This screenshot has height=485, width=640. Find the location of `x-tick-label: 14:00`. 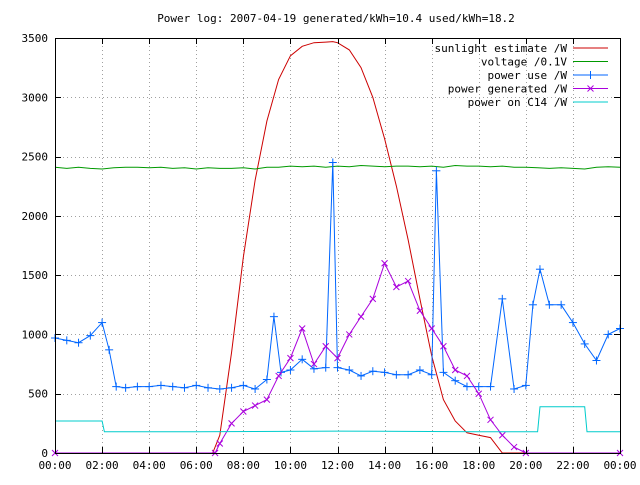

x-tick-label: 14:00 is located at coordinates (384, 465).